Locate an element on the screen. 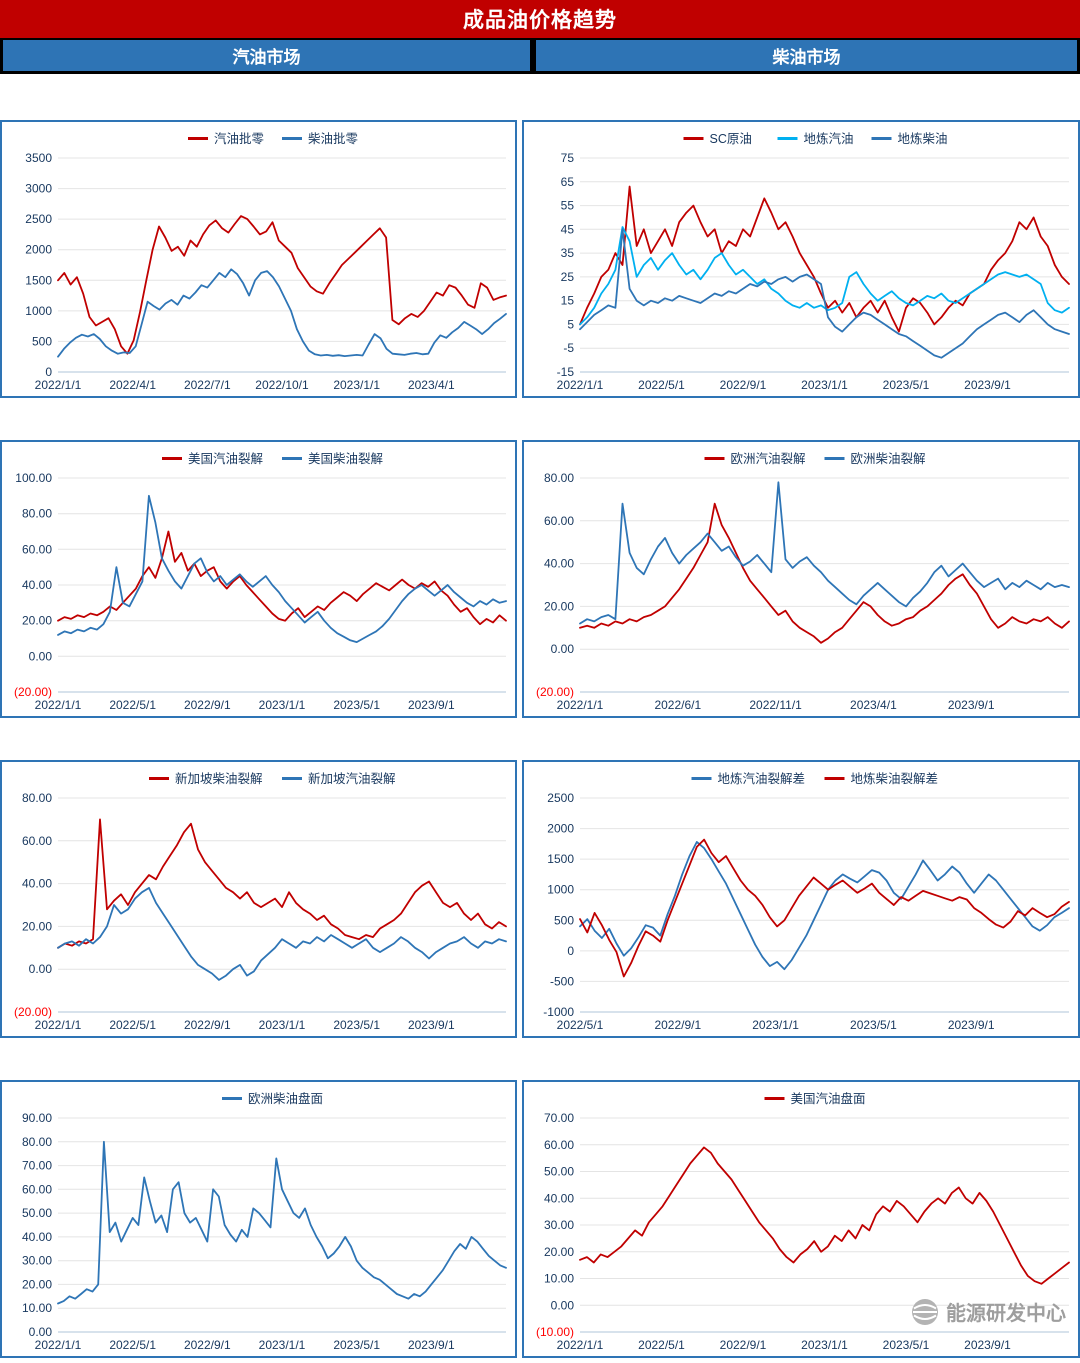 The width and height of the screenshot is (1080, 1363). y-tick-label: (10.00) is located at coordinates (555, 1332).